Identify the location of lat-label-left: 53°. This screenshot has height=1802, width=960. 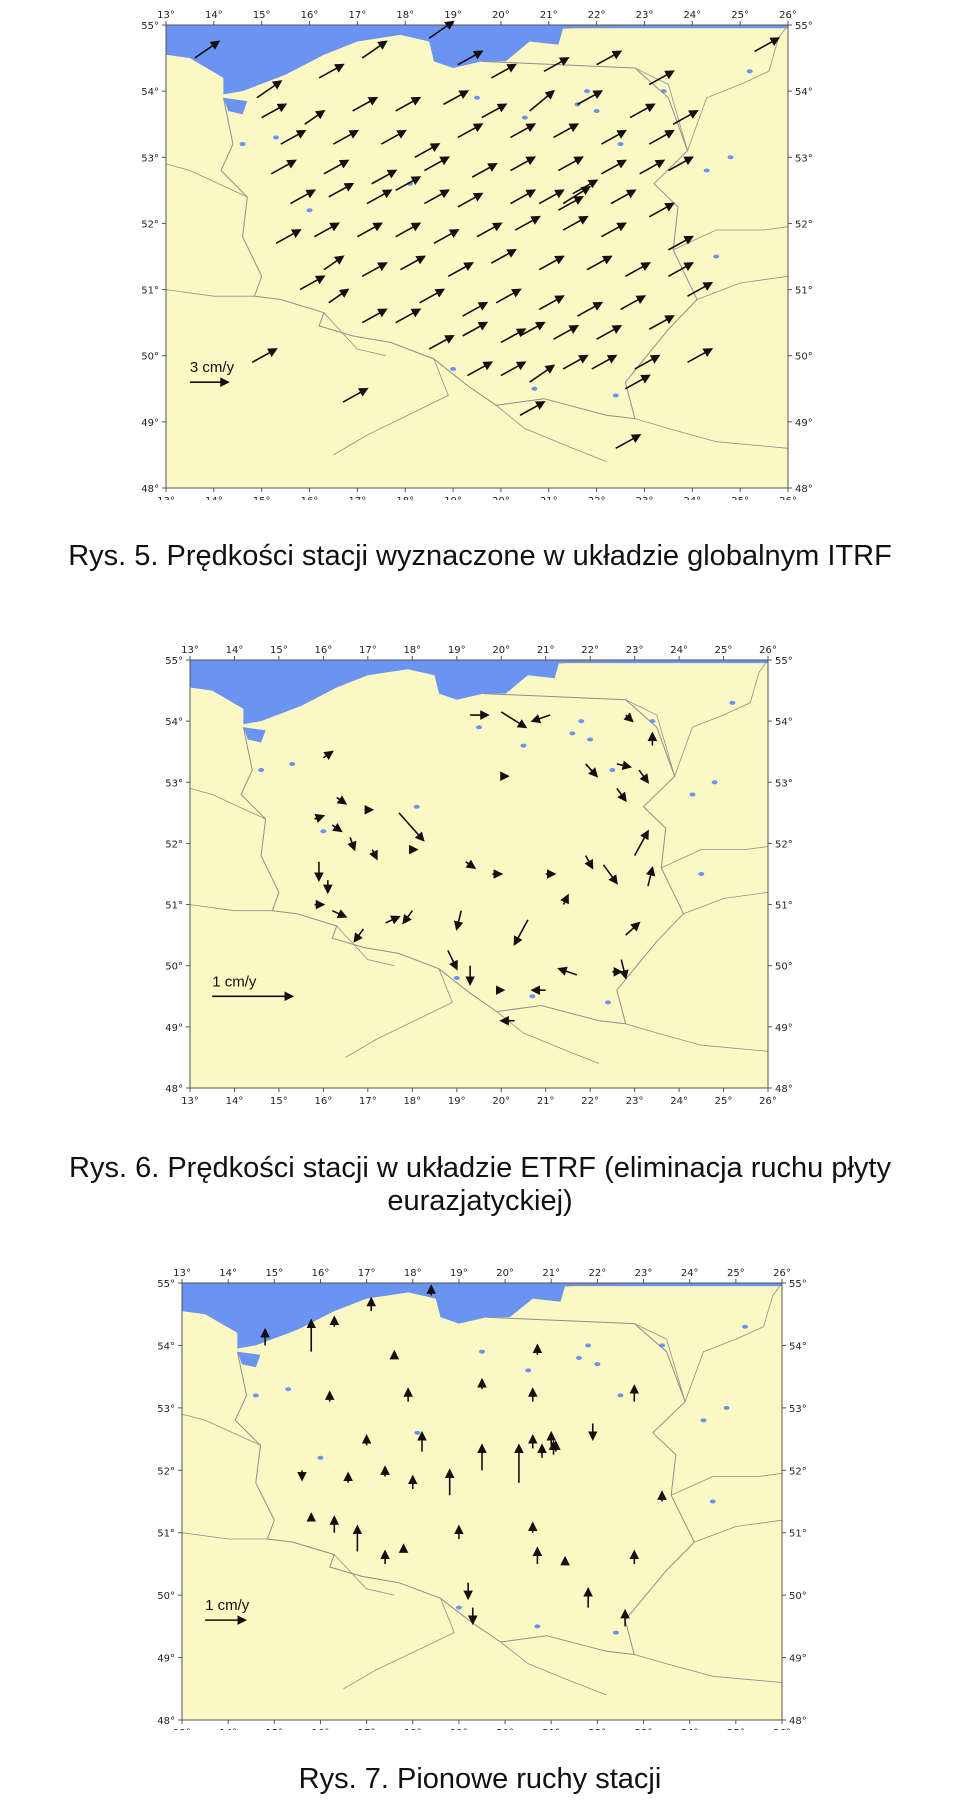
(174, 783).